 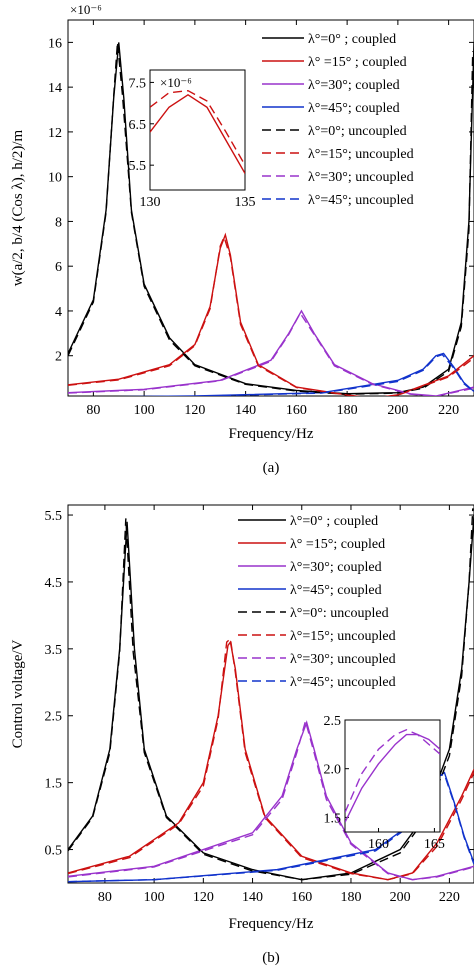 What do you see at coordinates (138, 83) in the screenshot?
I see `inset-y-tick-label: 7.5` at bounding box center [138, 83].